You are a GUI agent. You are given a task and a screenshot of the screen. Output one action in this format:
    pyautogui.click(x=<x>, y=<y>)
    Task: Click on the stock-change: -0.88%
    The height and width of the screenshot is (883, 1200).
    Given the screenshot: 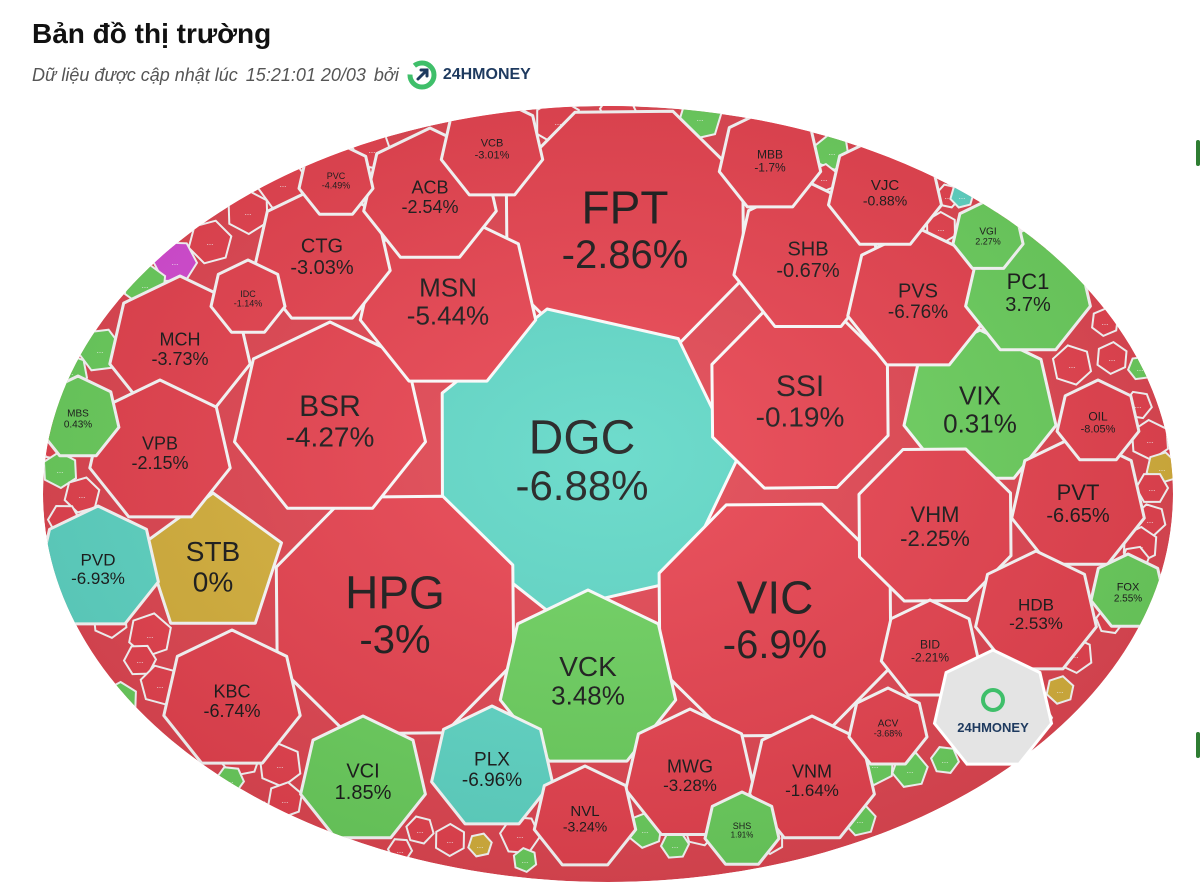 What is the action you would take?
    pyautogui.click(x=885, y=200)
    